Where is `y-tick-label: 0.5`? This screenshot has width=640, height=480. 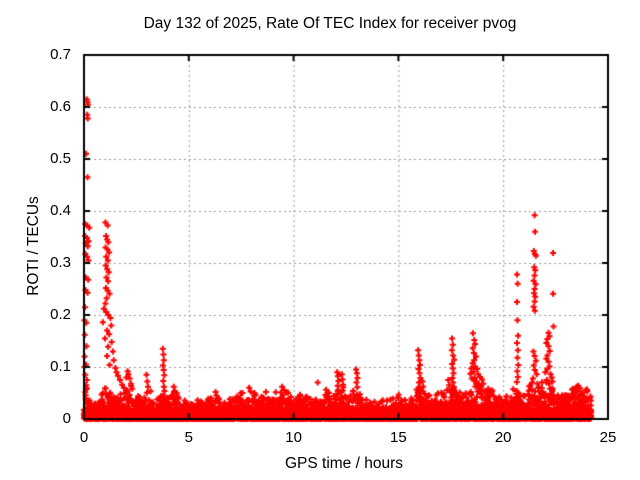
y-tick-label: 0.5 is located at coordinates (60, 158).